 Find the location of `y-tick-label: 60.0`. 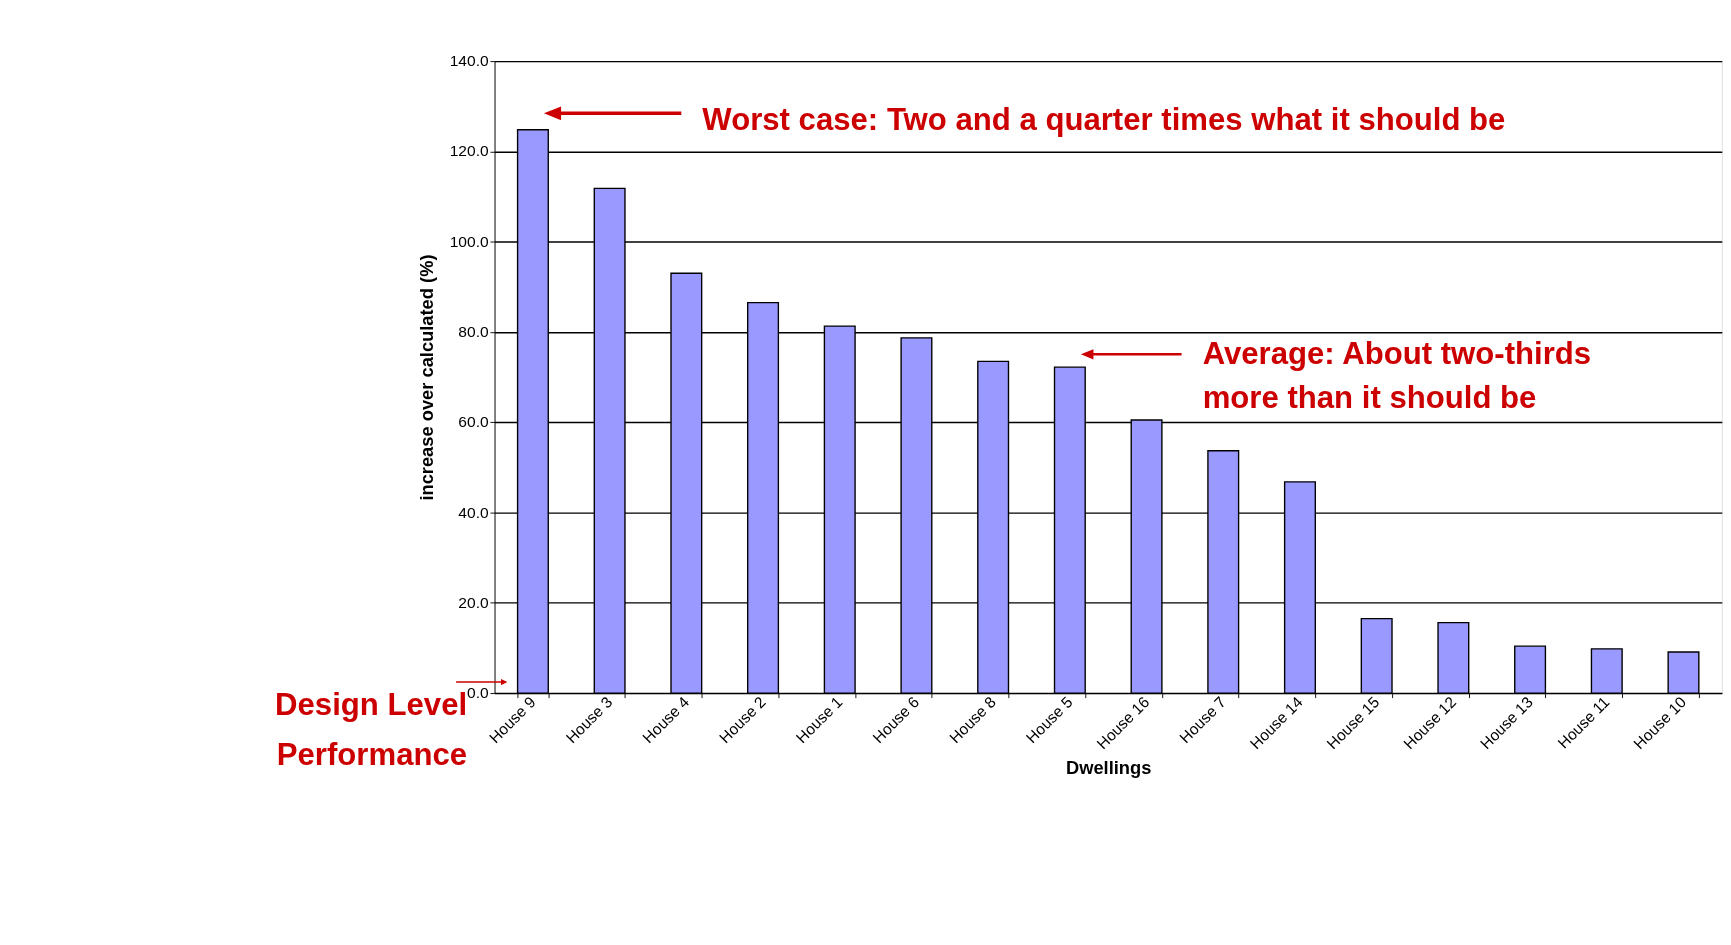

y-tick-label: 60.0 is located at coordinates (473, 422).